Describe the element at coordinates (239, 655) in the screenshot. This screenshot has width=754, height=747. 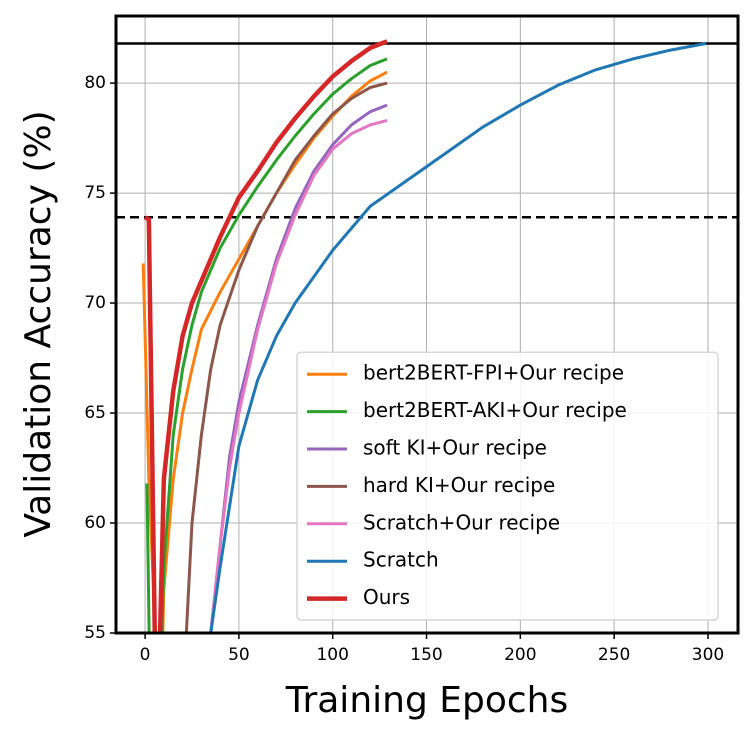
I see `x-tick-label: 50` at that location.